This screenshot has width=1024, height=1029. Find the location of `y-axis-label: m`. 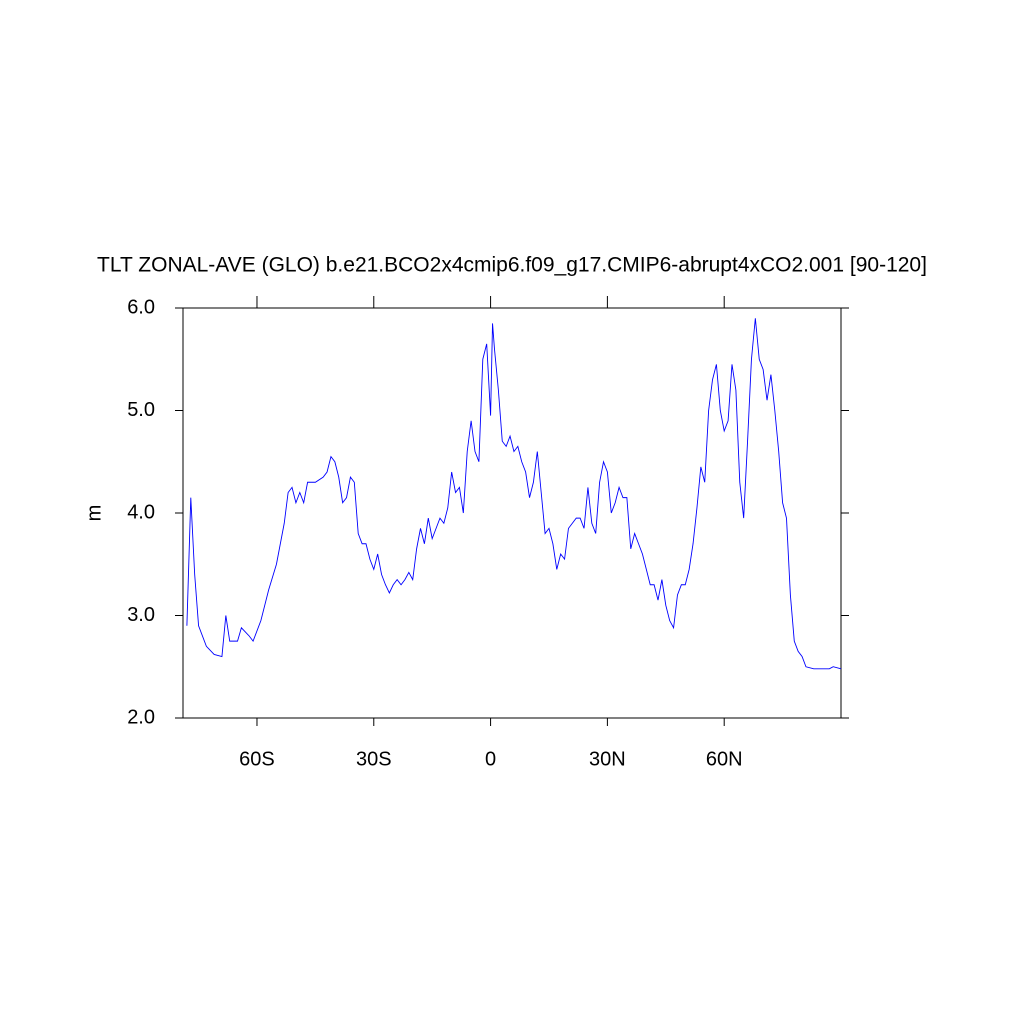

y-axis-label: m is located at coordinates (94, 513).